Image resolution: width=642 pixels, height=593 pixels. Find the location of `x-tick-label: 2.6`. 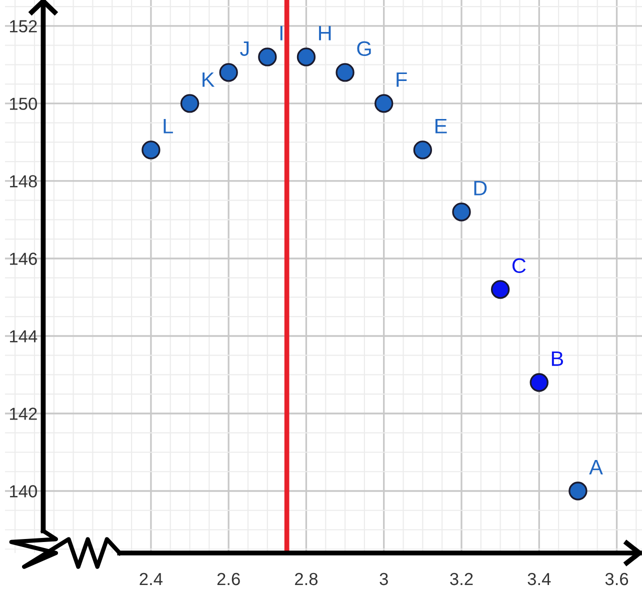

x-tick-label: 2.6 is located at coordinates (228, 579).